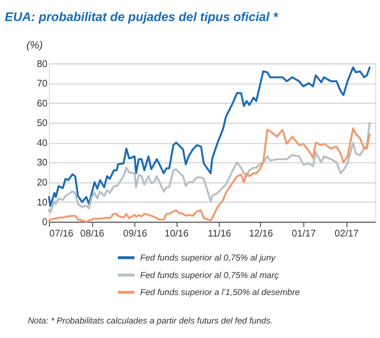  I want to click on y-tick-label: 80, so click(42, 64).